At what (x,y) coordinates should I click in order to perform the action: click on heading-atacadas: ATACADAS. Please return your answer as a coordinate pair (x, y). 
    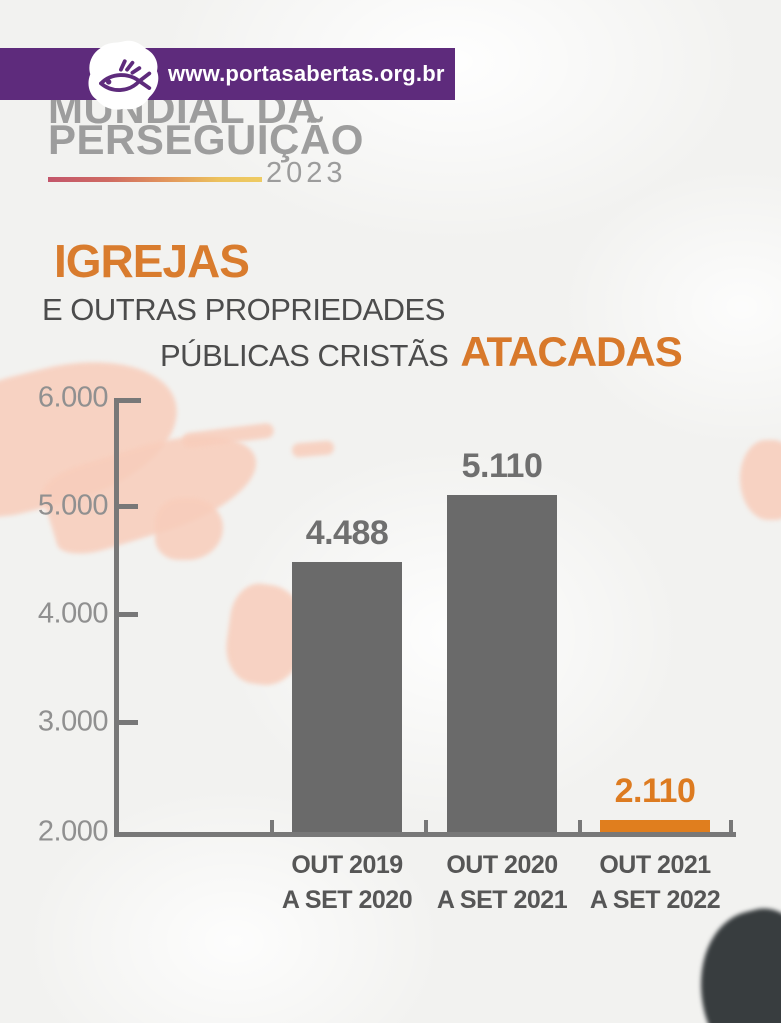
    Looking at the image, I should click on (571, 351).